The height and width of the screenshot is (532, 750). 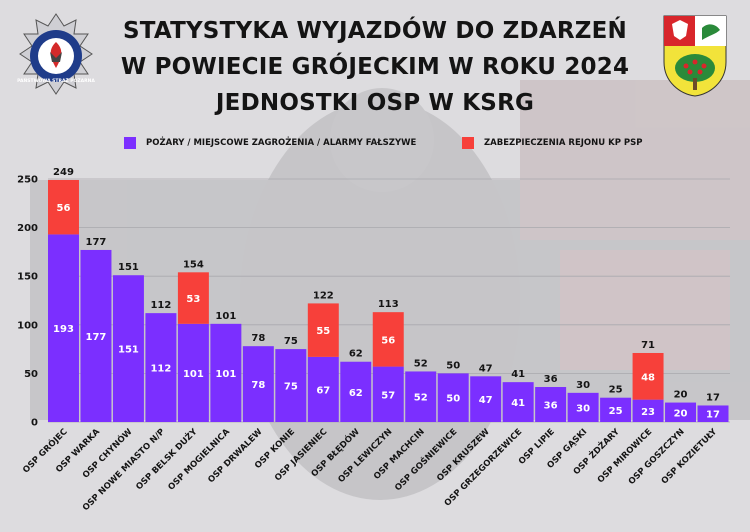 I want to click on bar-total-label: 25, so click(x=616, y=390).